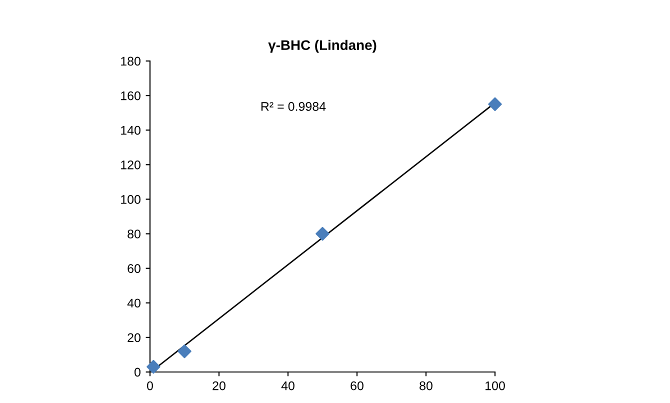 The height and width of the screenshot is (403, 670). What do you see at coordinates (134, 234) in the screenshot?
I see `y-tick-label: 80` at bounding box center [134, 234].